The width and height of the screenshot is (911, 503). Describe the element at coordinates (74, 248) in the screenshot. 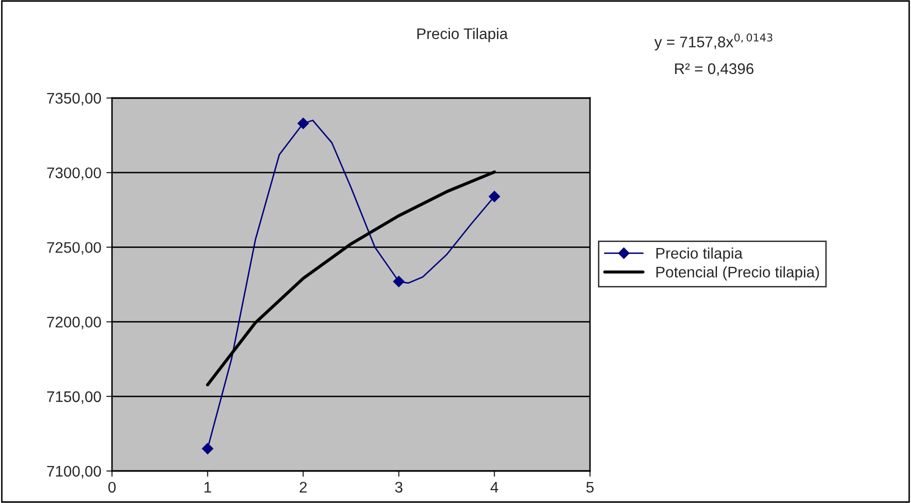

I see `y-tick-label: 7250,00` at that location.